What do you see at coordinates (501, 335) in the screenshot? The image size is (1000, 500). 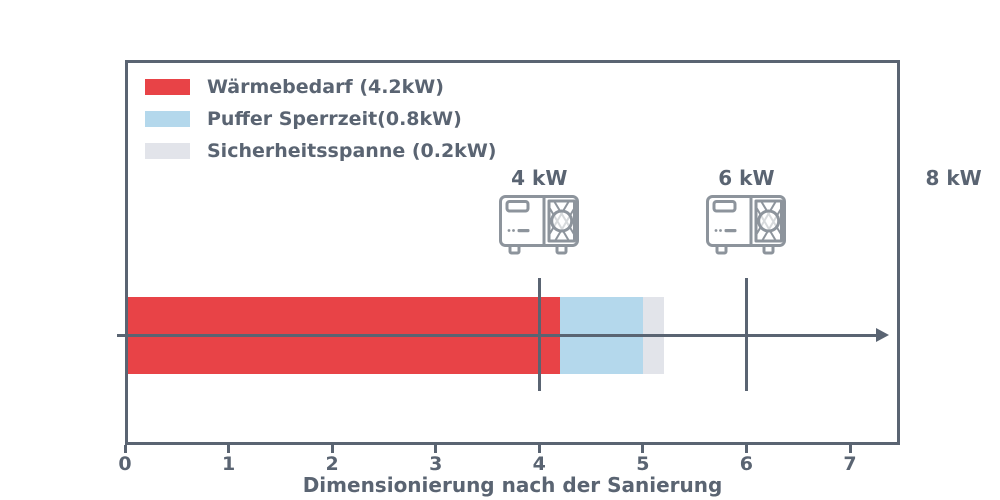 I see `horizontal-axis-arrow-line` at bounding box center [501, 335].